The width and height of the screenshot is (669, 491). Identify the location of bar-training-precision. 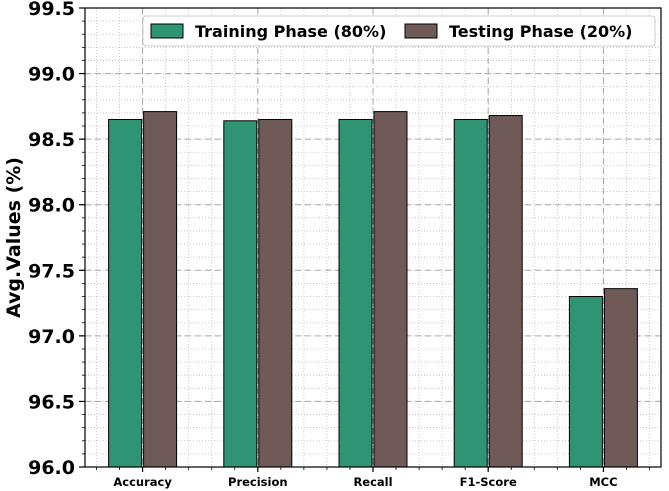
(240, 294).